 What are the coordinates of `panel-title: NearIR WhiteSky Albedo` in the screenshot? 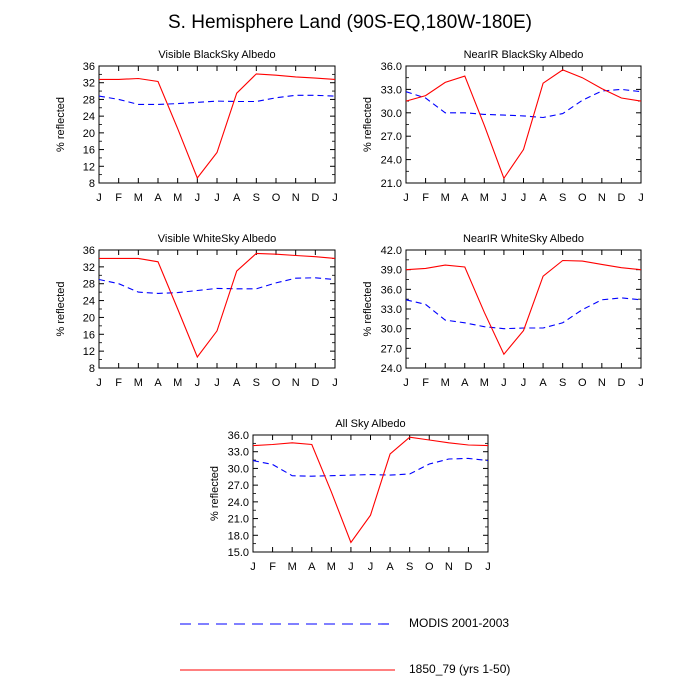 It's located at (523, 239).